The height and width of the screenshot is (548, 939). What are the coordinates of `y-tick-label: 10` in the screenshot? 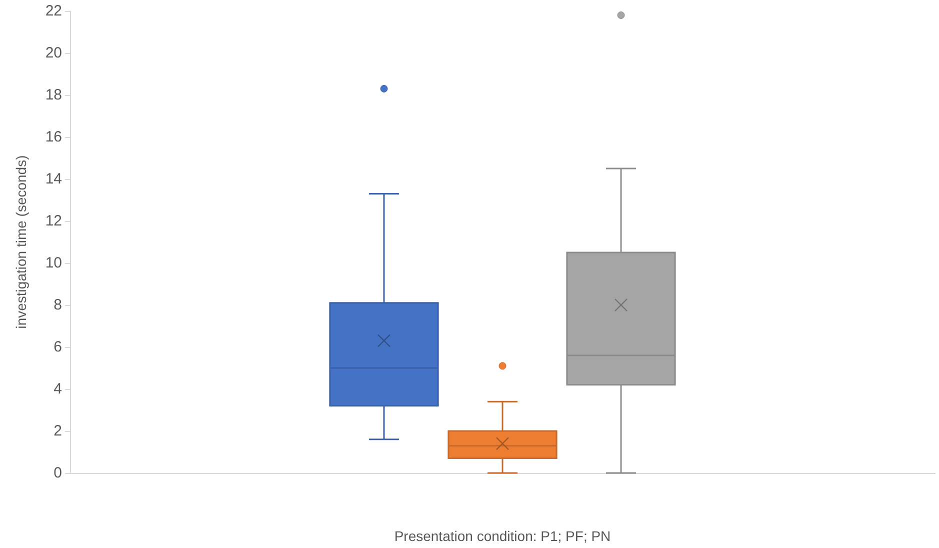 It's located at (53, 263).